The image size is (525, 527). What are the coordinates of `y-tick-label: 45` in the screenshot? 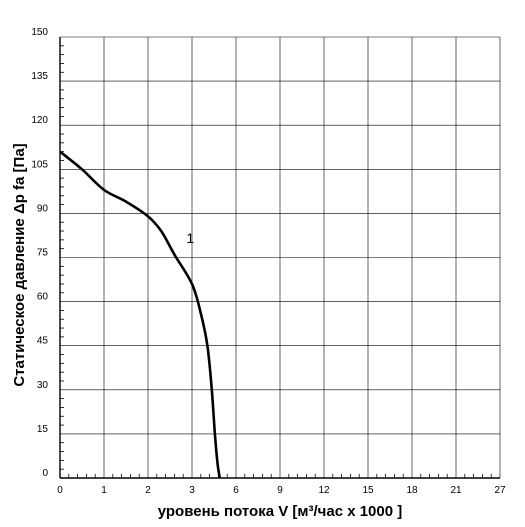 It's located at (43, 341).